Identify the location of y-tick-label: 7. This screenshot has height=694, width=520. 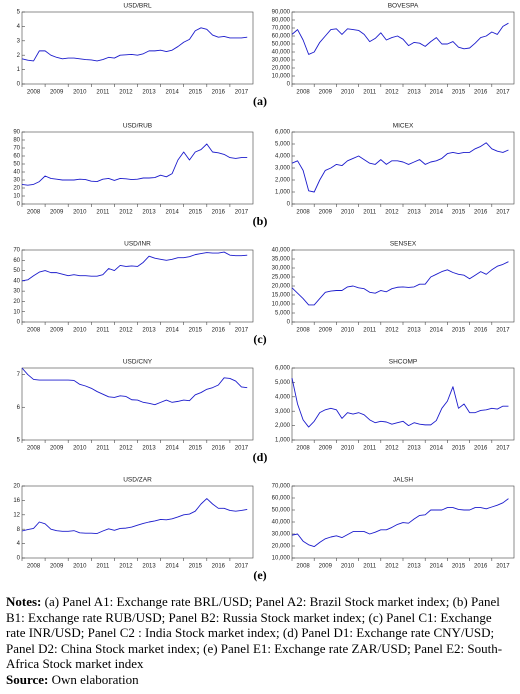
(19, 375).